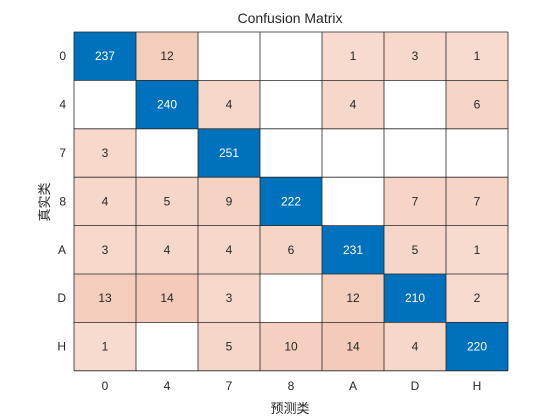  I want to click on cell-value-label: 240, so click(167, 105).